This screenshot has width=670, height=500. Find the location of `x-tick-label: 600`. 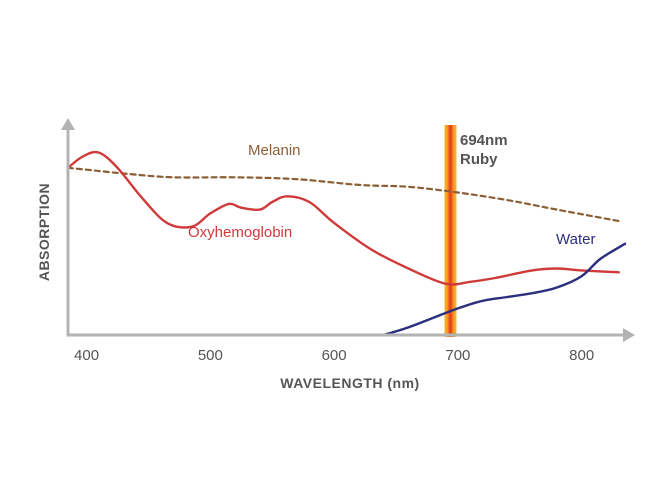

x-tick-label: 600 is located at coordinates (334, 355).